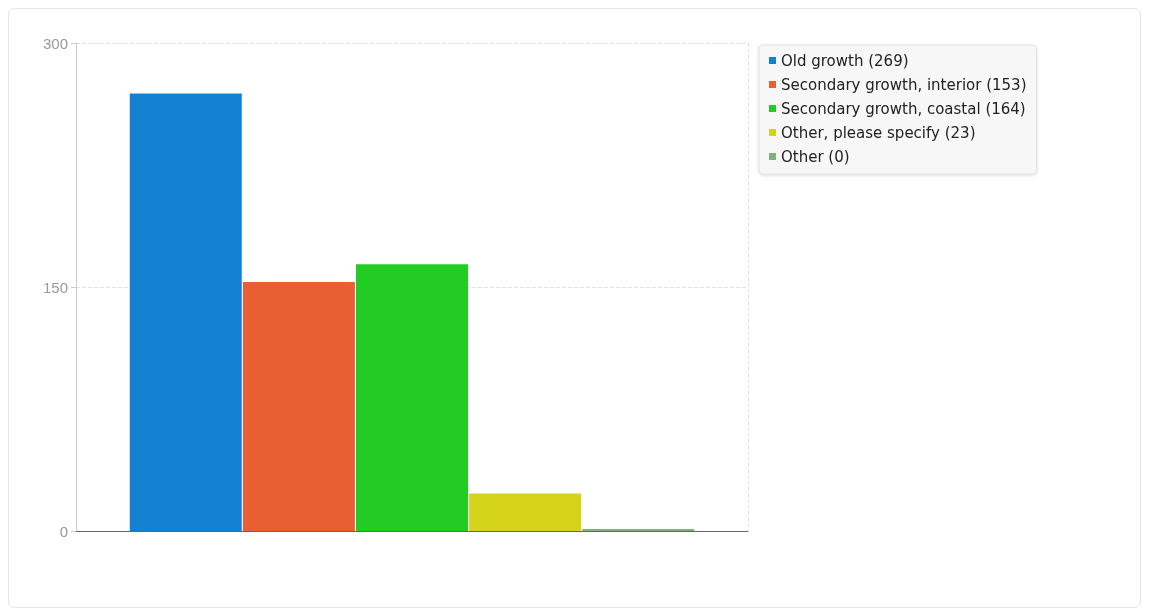 This screenshot has height=615, width=1149. Describe the element at coordinates (55, 287) in the screenshot. I see `y-tick-label: 150` at that location.